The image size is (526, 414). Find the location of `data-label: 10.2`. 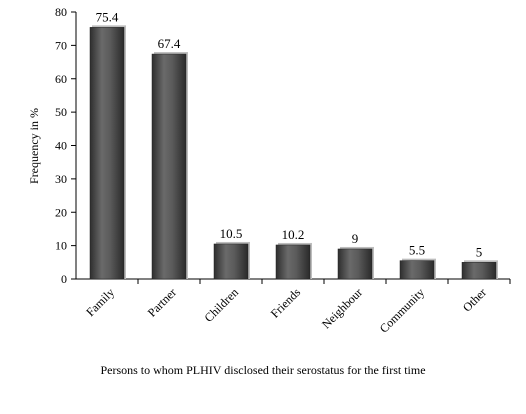

data-label: 10.2 is located at coordinates (293, 234).